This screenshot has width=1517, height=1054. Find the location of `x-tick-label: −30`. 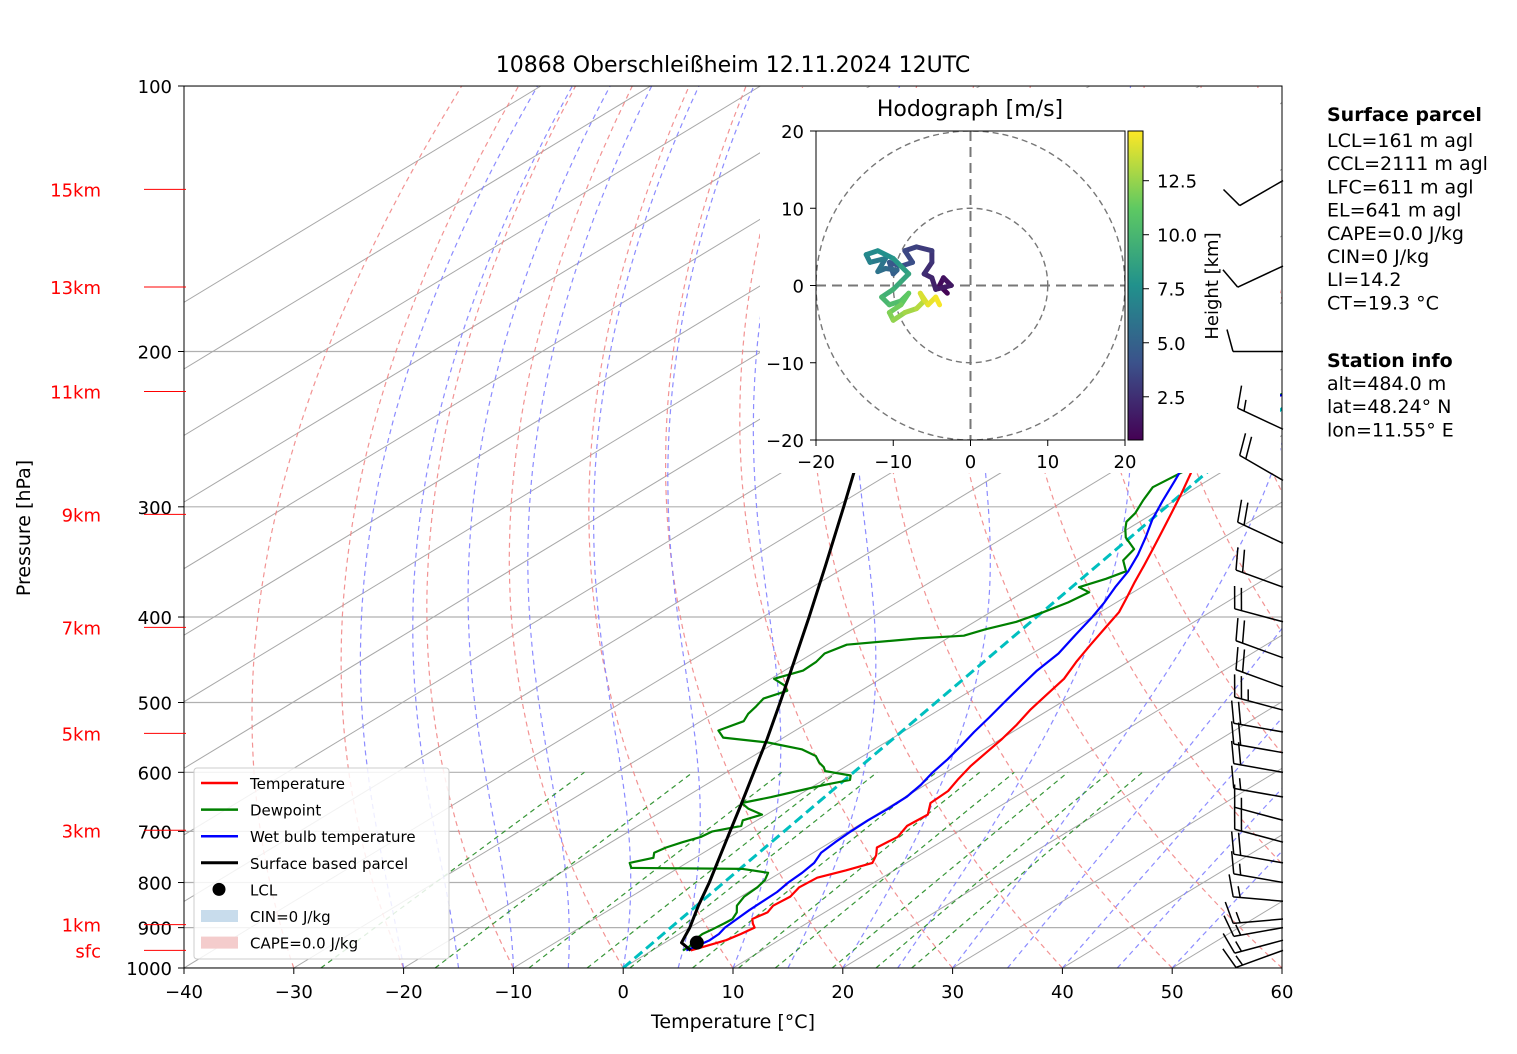

x-tick-label: −30 is located at coordinates (294, 992).